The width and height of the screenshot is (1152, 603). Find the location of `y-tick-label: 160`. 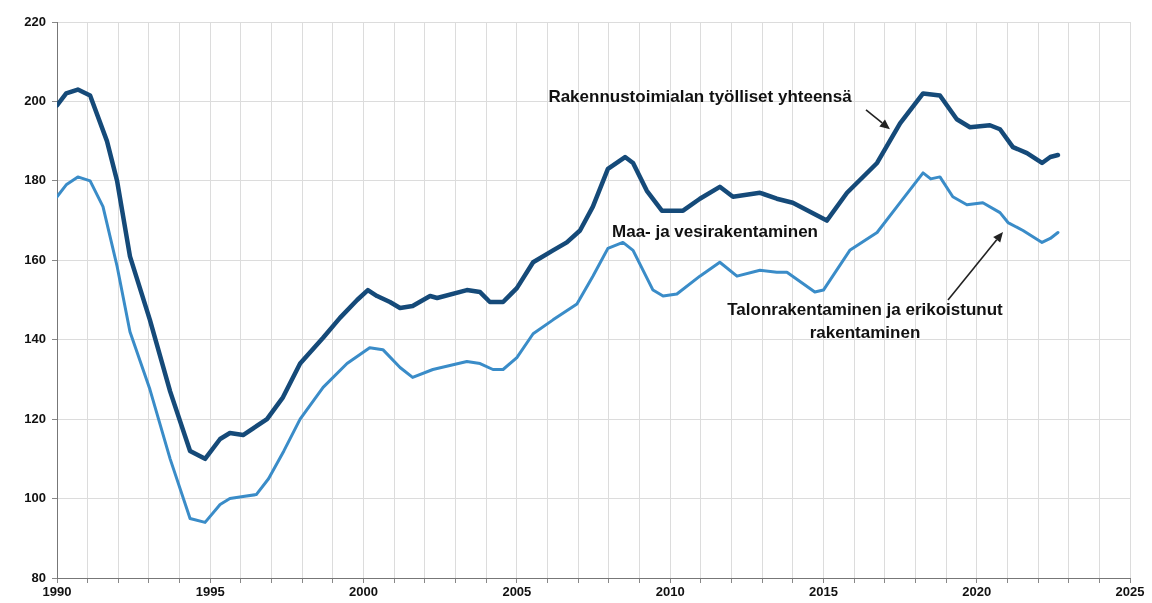

y-tick-label: 160 is located at coordinates (35, 259).